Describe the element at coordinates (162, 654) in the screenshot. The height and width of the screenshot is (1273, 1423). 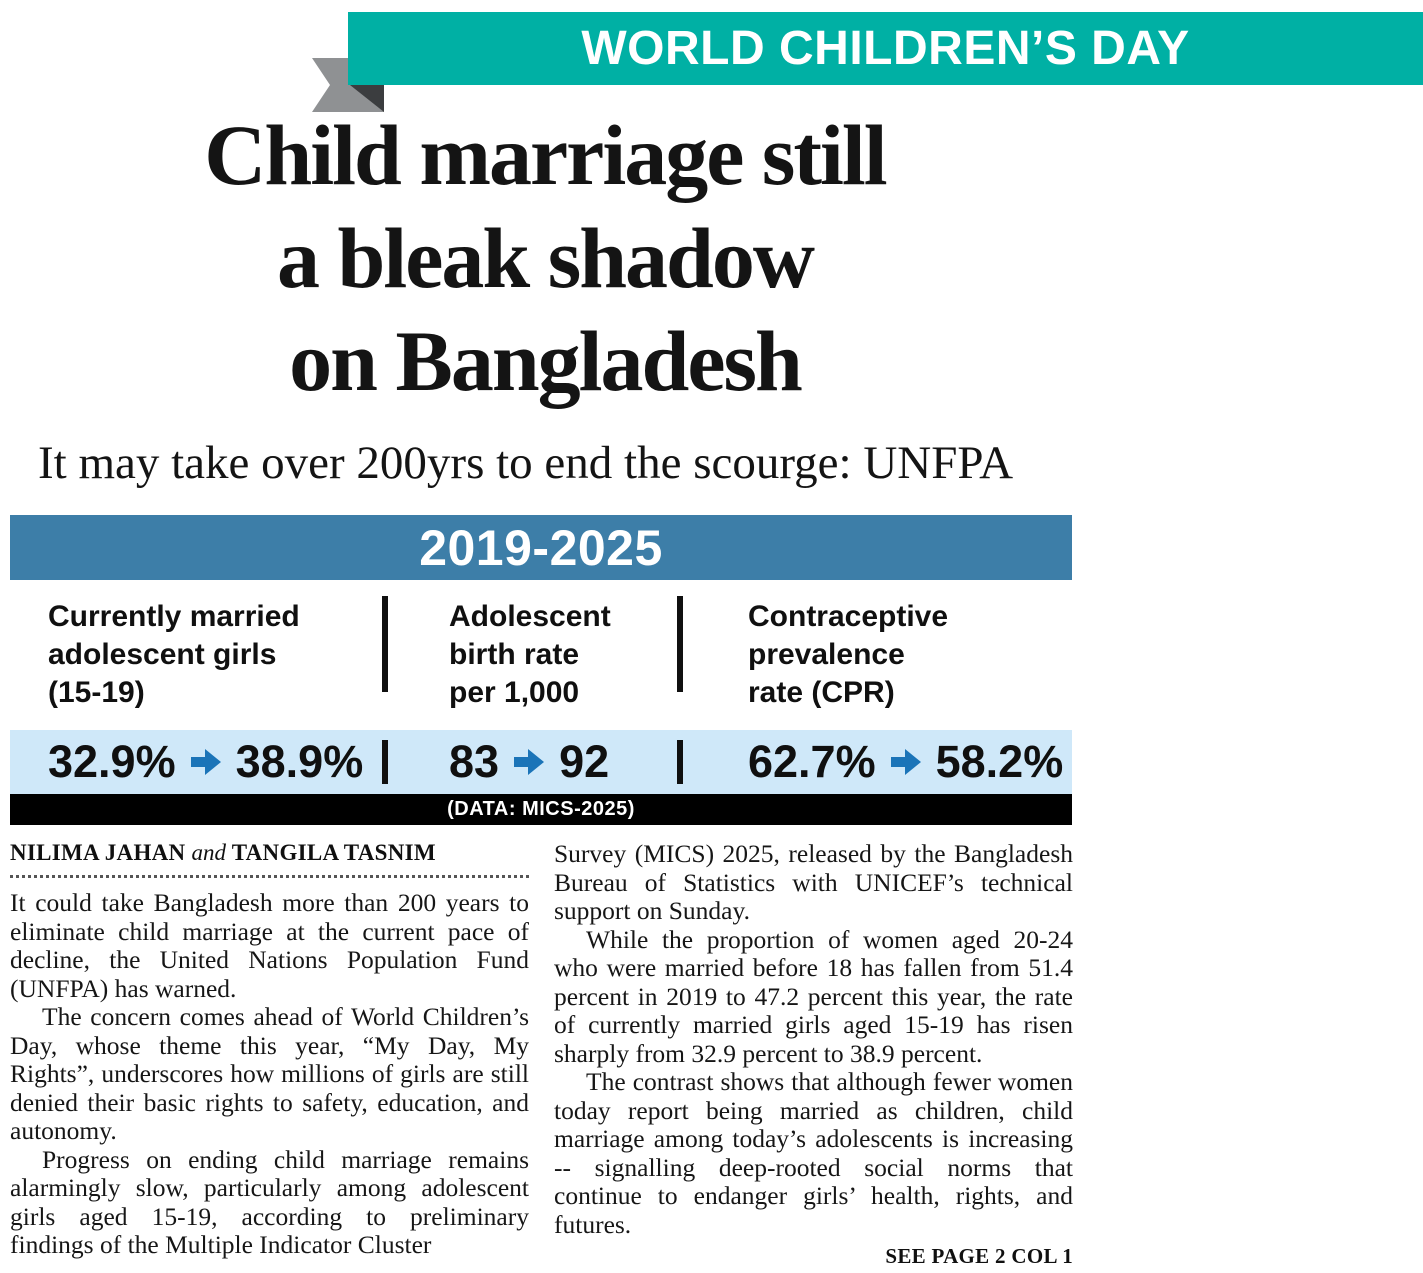
I see `metric-label-line: adolescent girls` at that location.